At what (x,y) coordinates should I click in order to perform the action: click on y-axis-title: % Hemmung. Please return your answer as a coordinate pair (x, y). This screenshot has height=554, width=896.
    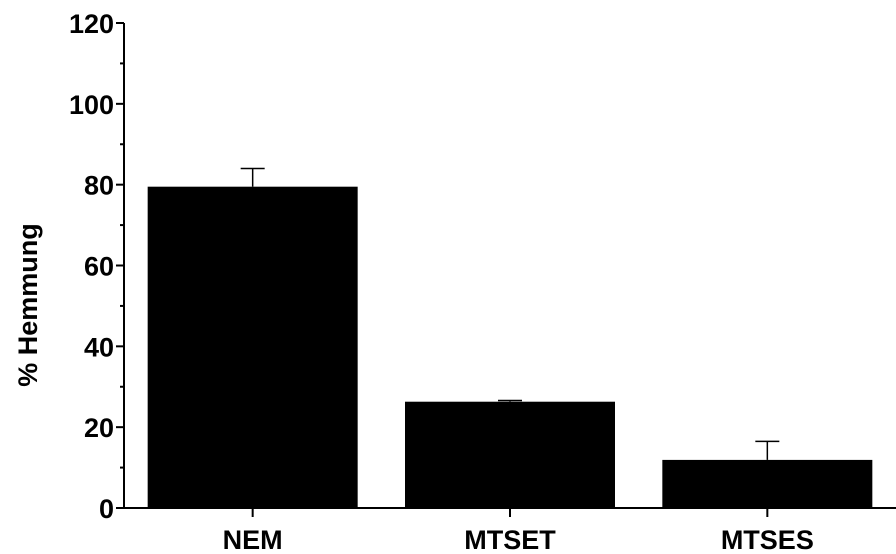
    Looking at the image, I should click on (28, 305).